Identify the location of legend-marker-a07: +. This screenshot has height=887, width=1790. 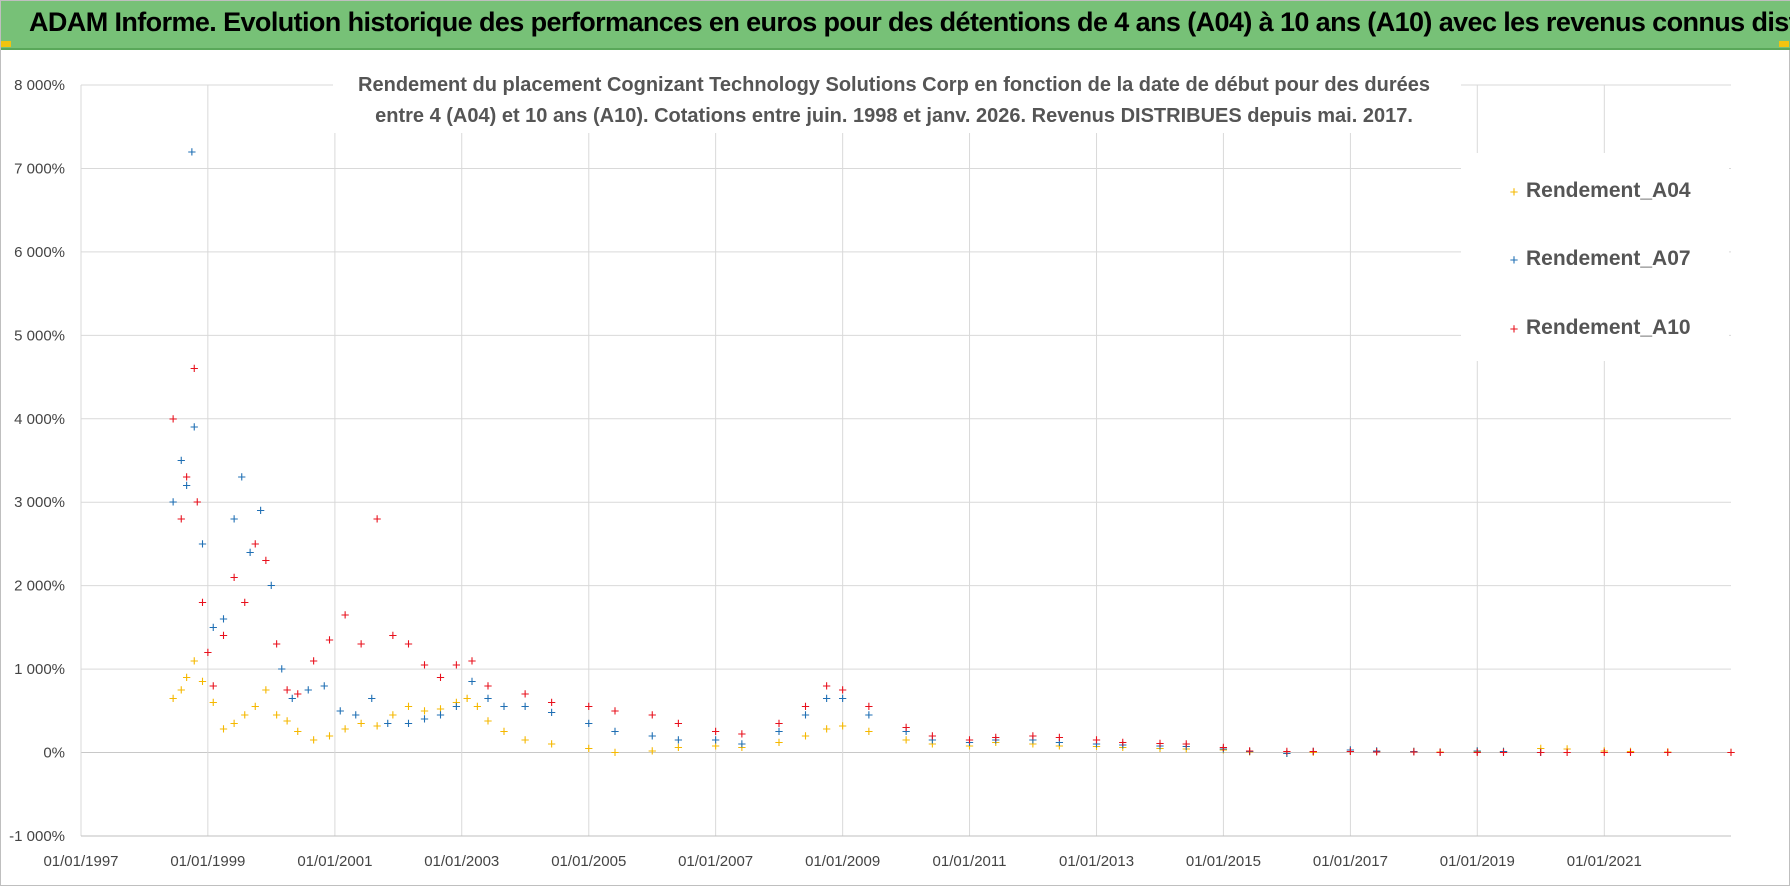
(1514, 260).